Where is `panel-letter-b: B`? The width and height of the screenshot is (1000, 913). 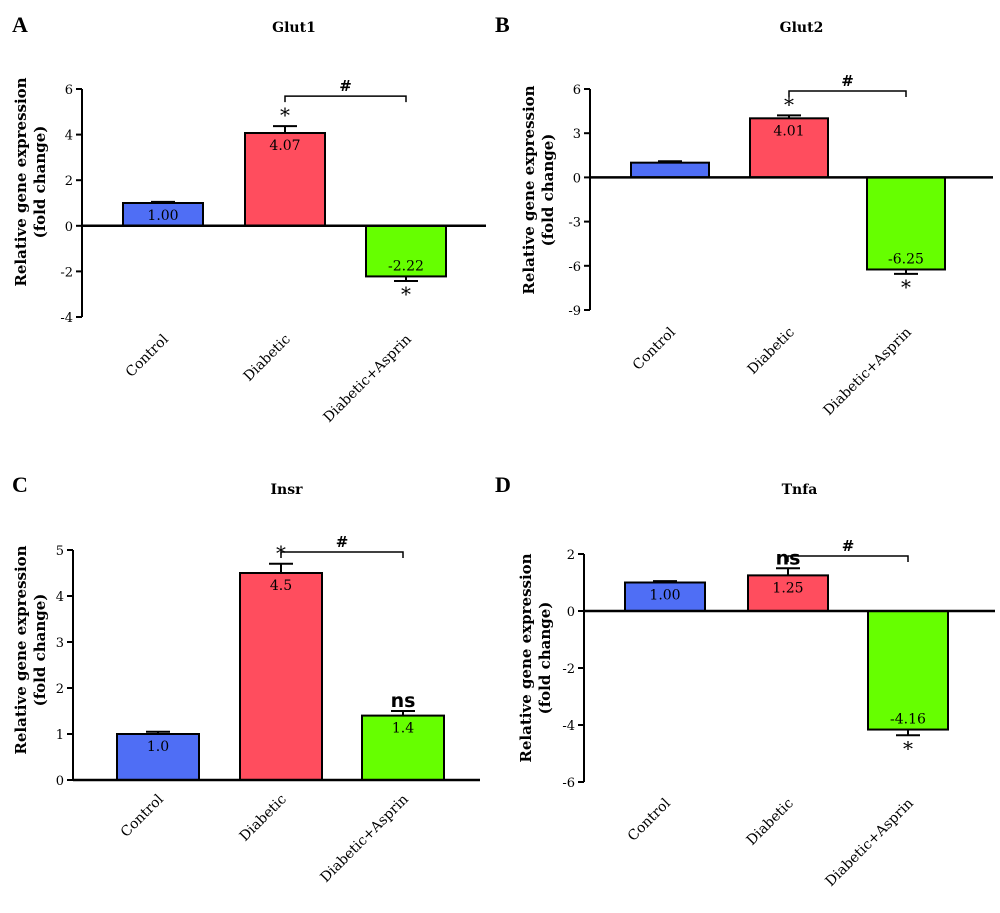 panel-letter-b: B is located at coordinates (502, 24).